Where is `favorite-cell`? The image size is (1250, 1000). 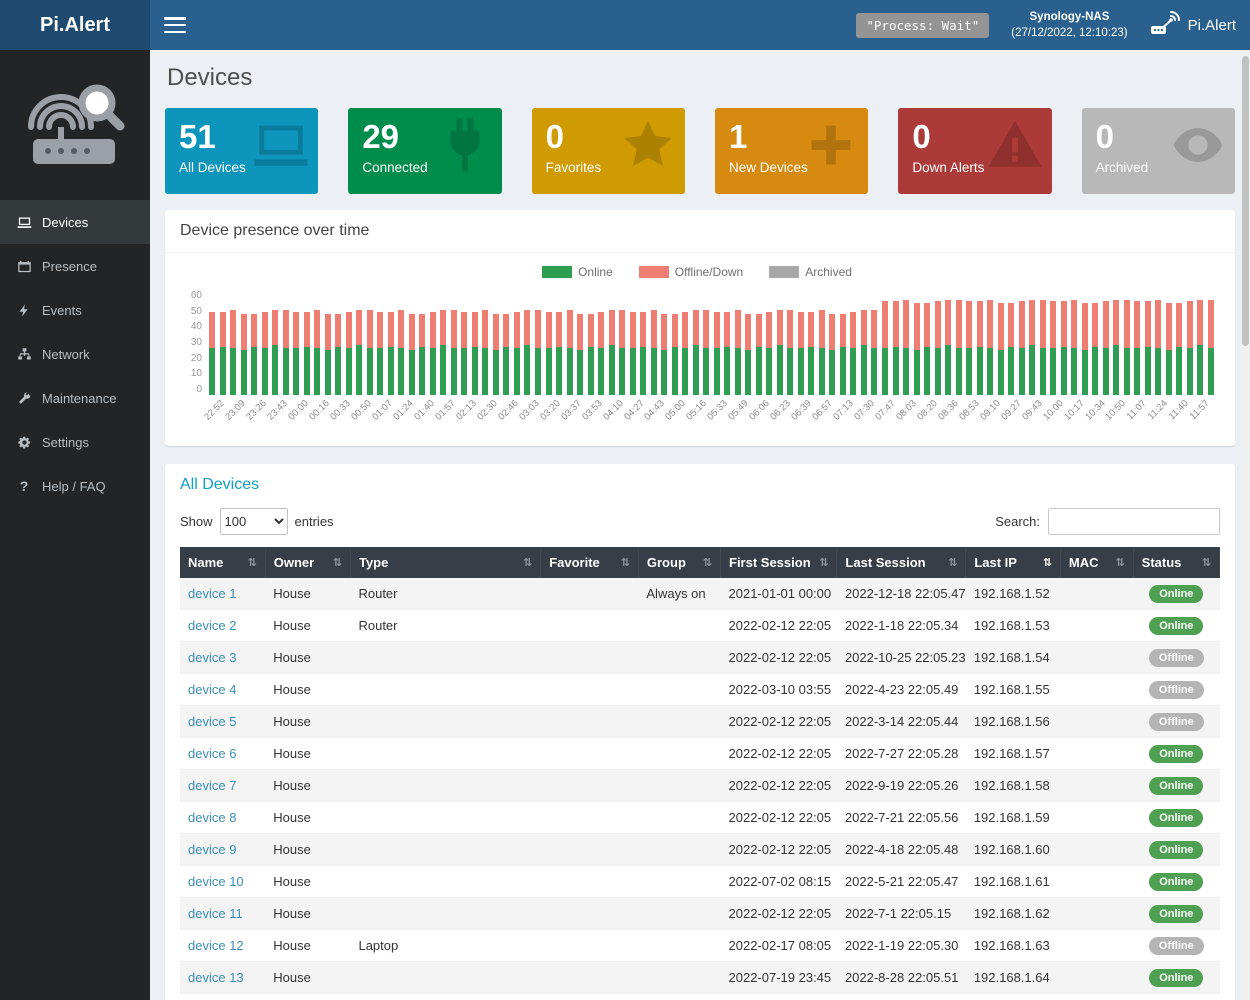 favorite-cell is located at coordinates (589, 657).